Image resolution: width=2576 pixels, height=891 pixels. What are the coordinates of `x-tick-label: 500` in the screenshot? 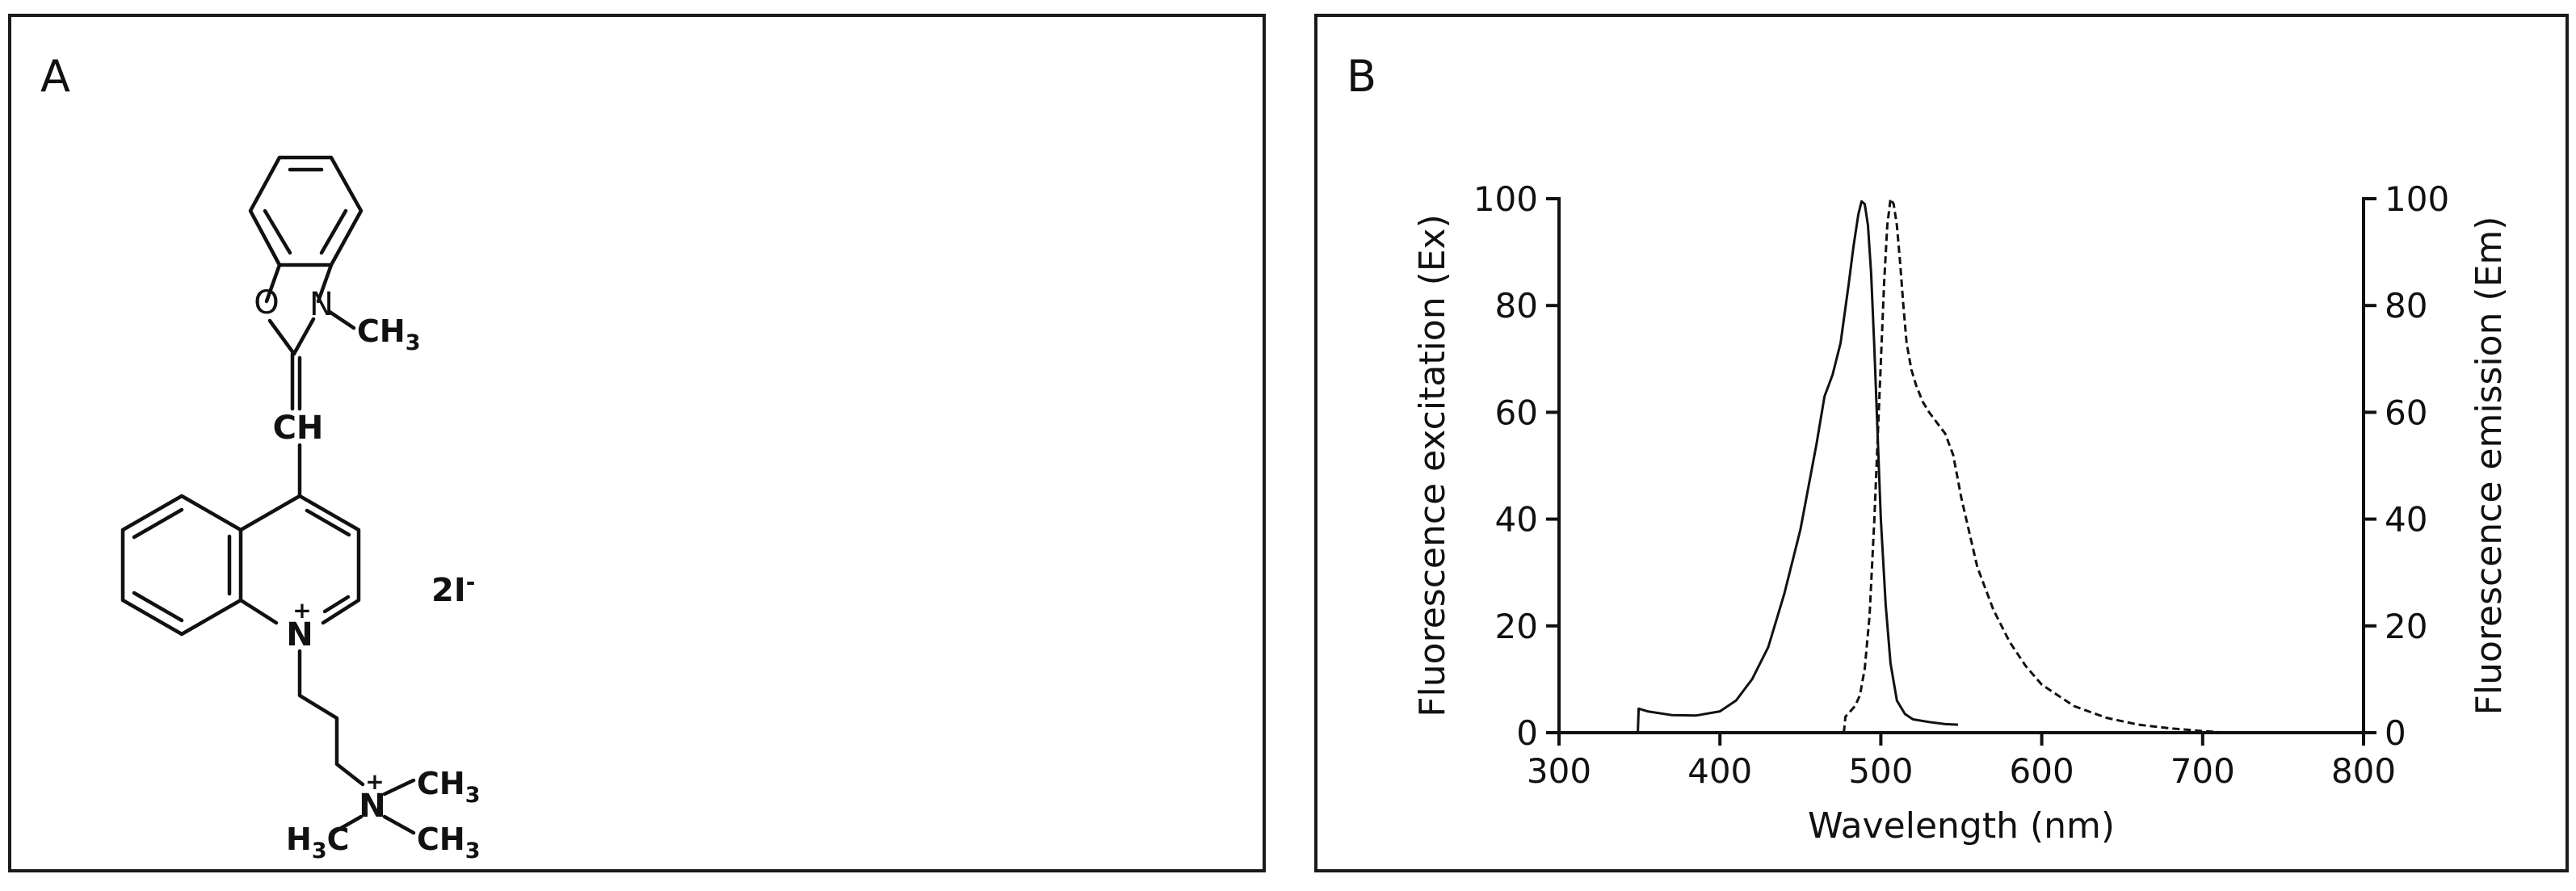 It's located at (1881, 771).